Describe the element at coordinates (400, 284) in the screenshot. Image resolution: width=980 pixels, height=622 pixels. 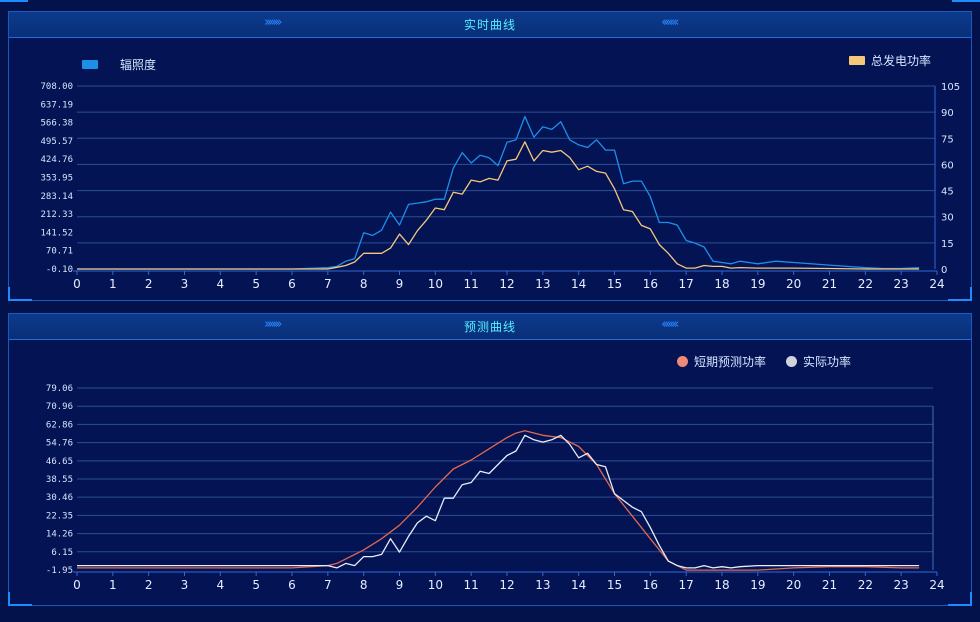
I see `top-x-tick-label: 9` at that location.